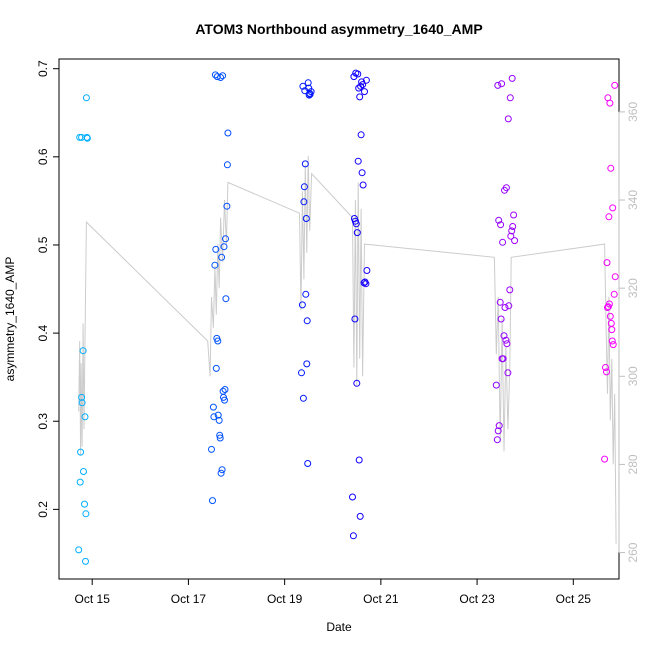 The height and width of the screenshot is (650, 650). Describe the element at coordinates (633, 200) in the screenshot. I see `y2-tick-label: 340` at that location.